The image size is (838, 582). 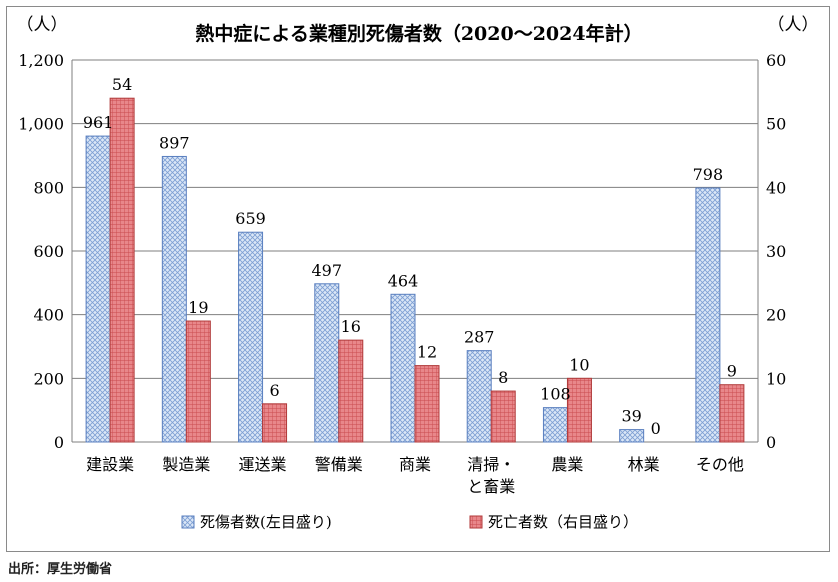 What do you see at coordinates (732, 371) in the screenshot?
I see `data-label-deaths: 9` at bounding box center [732, 371].